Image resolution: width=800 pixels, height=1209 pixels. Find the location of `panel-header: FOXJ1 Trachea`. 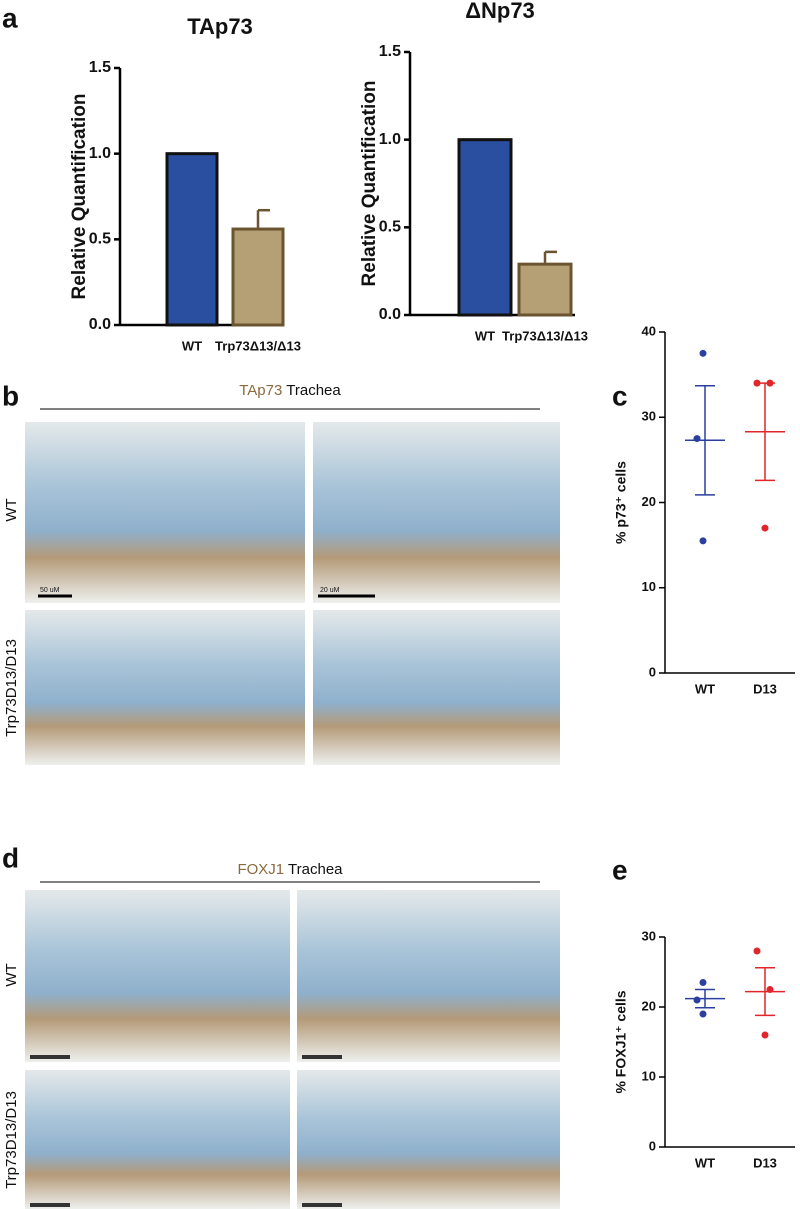

panel-header: FOXJ1 Trachea is located at coordinates (290, 869).